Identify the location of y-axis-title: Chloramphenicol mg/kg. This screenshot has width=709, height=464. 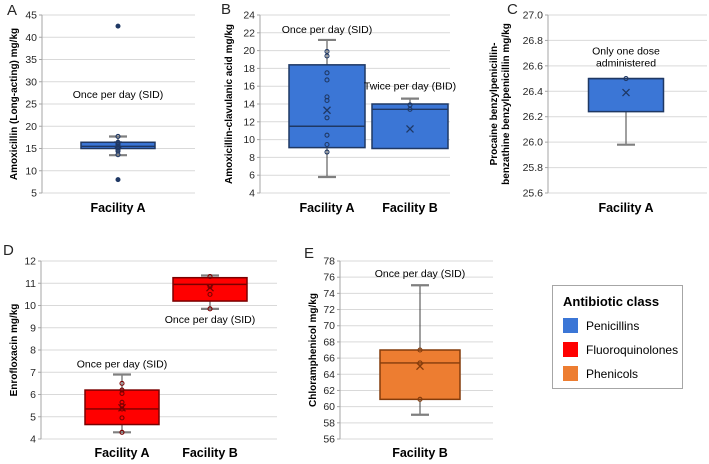
(313, 350).